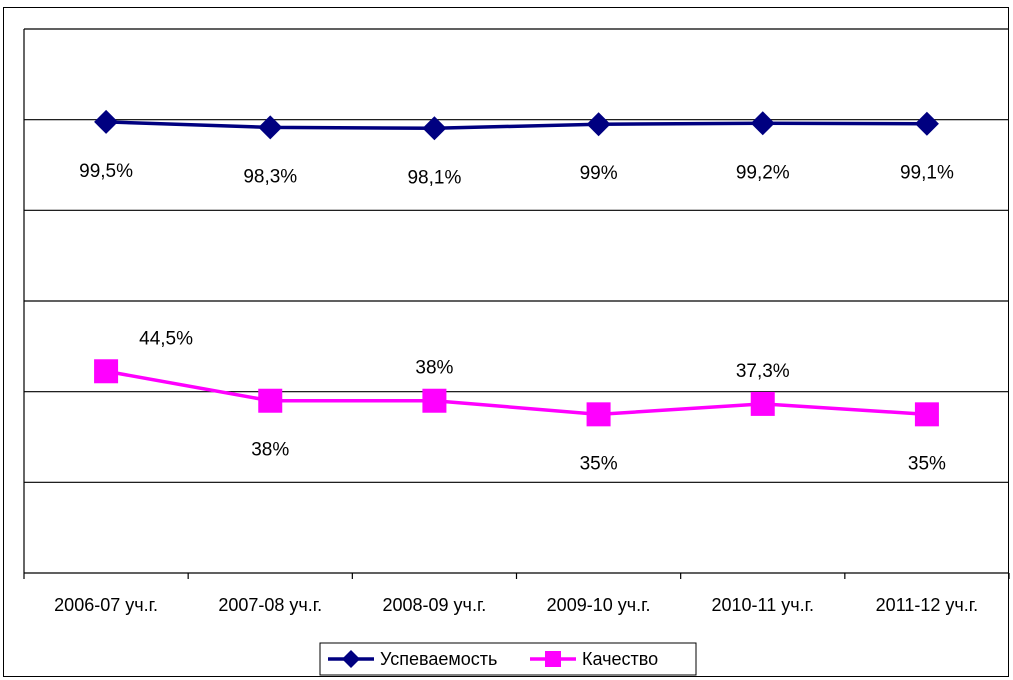  Describe the element at coordinates (927, 605) in the screenshot. I see `x-tick-label: 2011-12 уч.г.` at that location.